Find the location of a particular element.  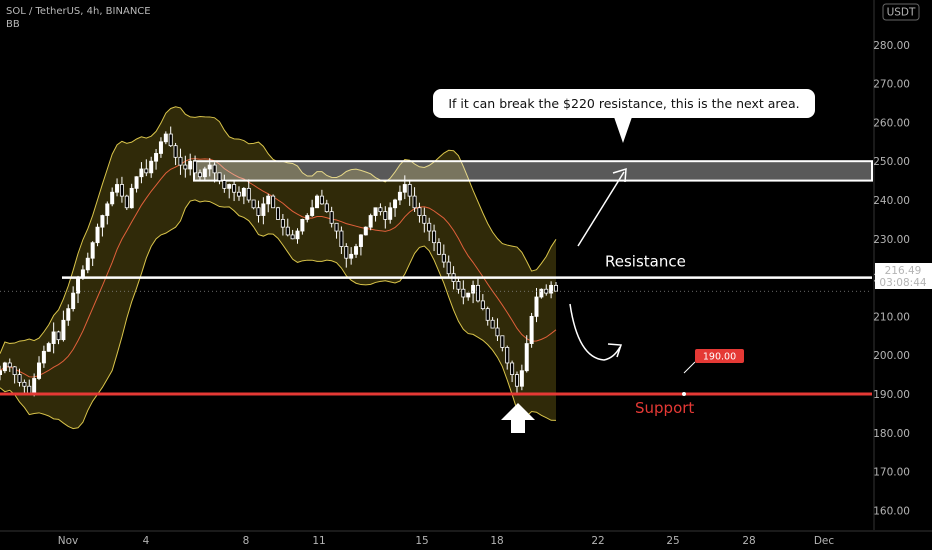

y-tick-label: 230.00 is located at coordinates (891, 240).